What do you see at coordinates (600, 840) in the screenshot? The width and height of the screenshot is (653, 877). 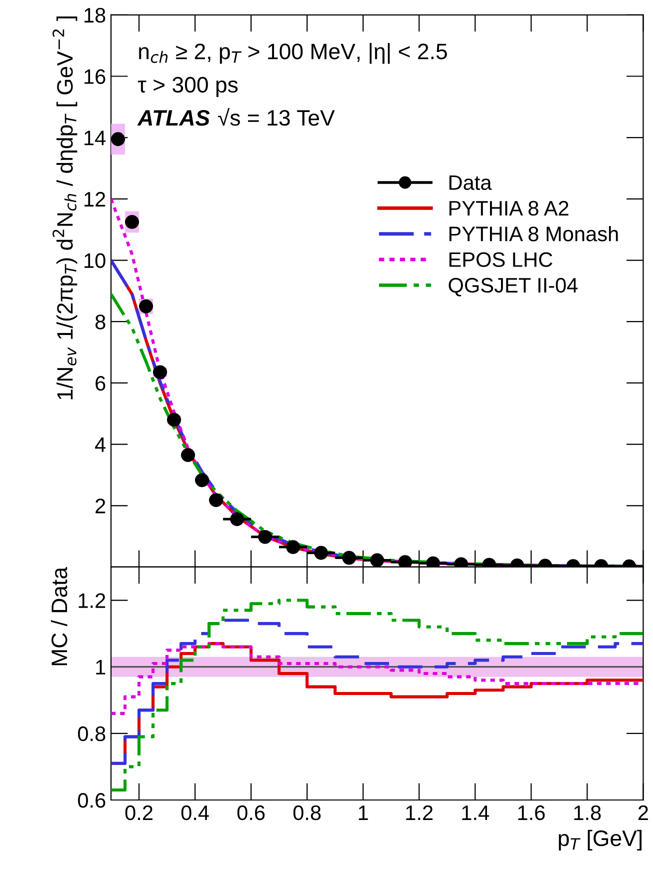 I see `x-axis-title: p$_{T}$ [GeV]` at bounding box center [600, 840].